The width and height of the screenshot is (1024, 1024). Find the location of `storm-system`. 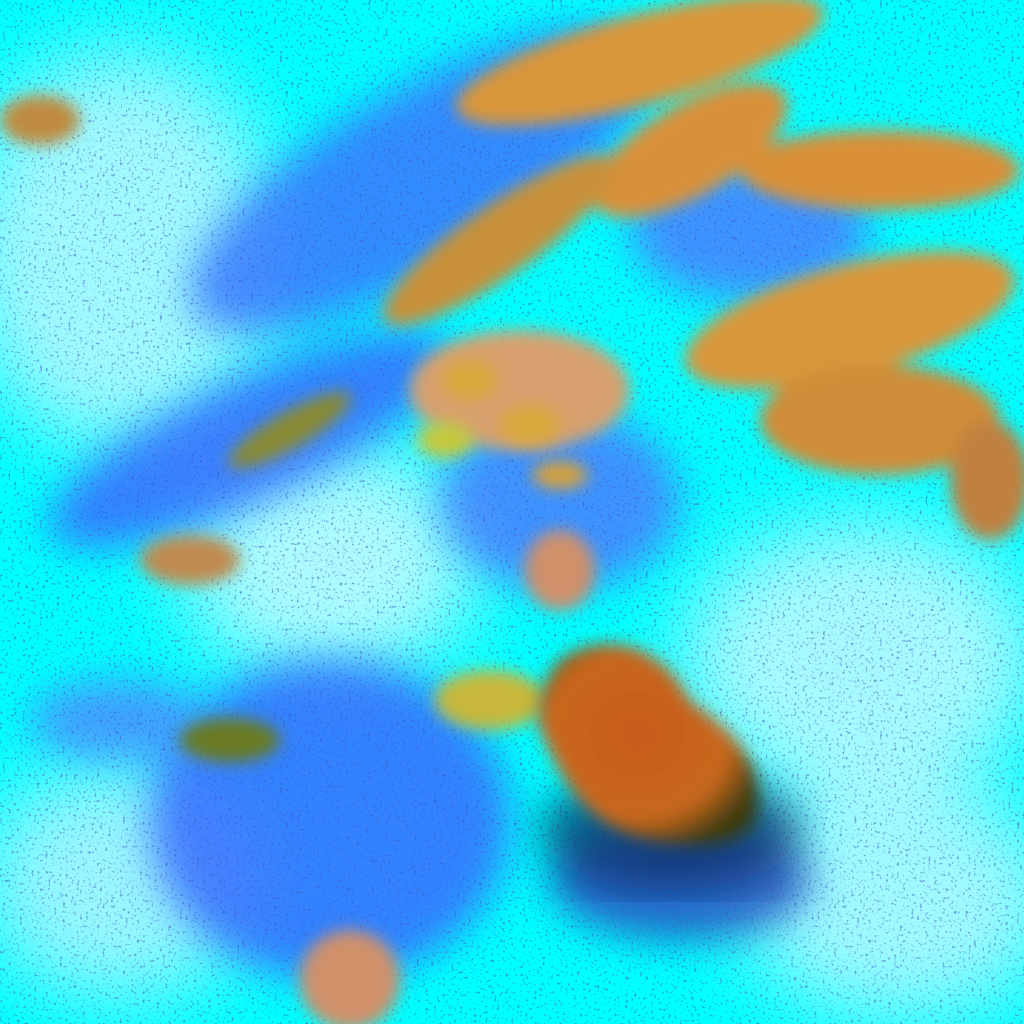

storm-system is located at coordinates (668, 766).